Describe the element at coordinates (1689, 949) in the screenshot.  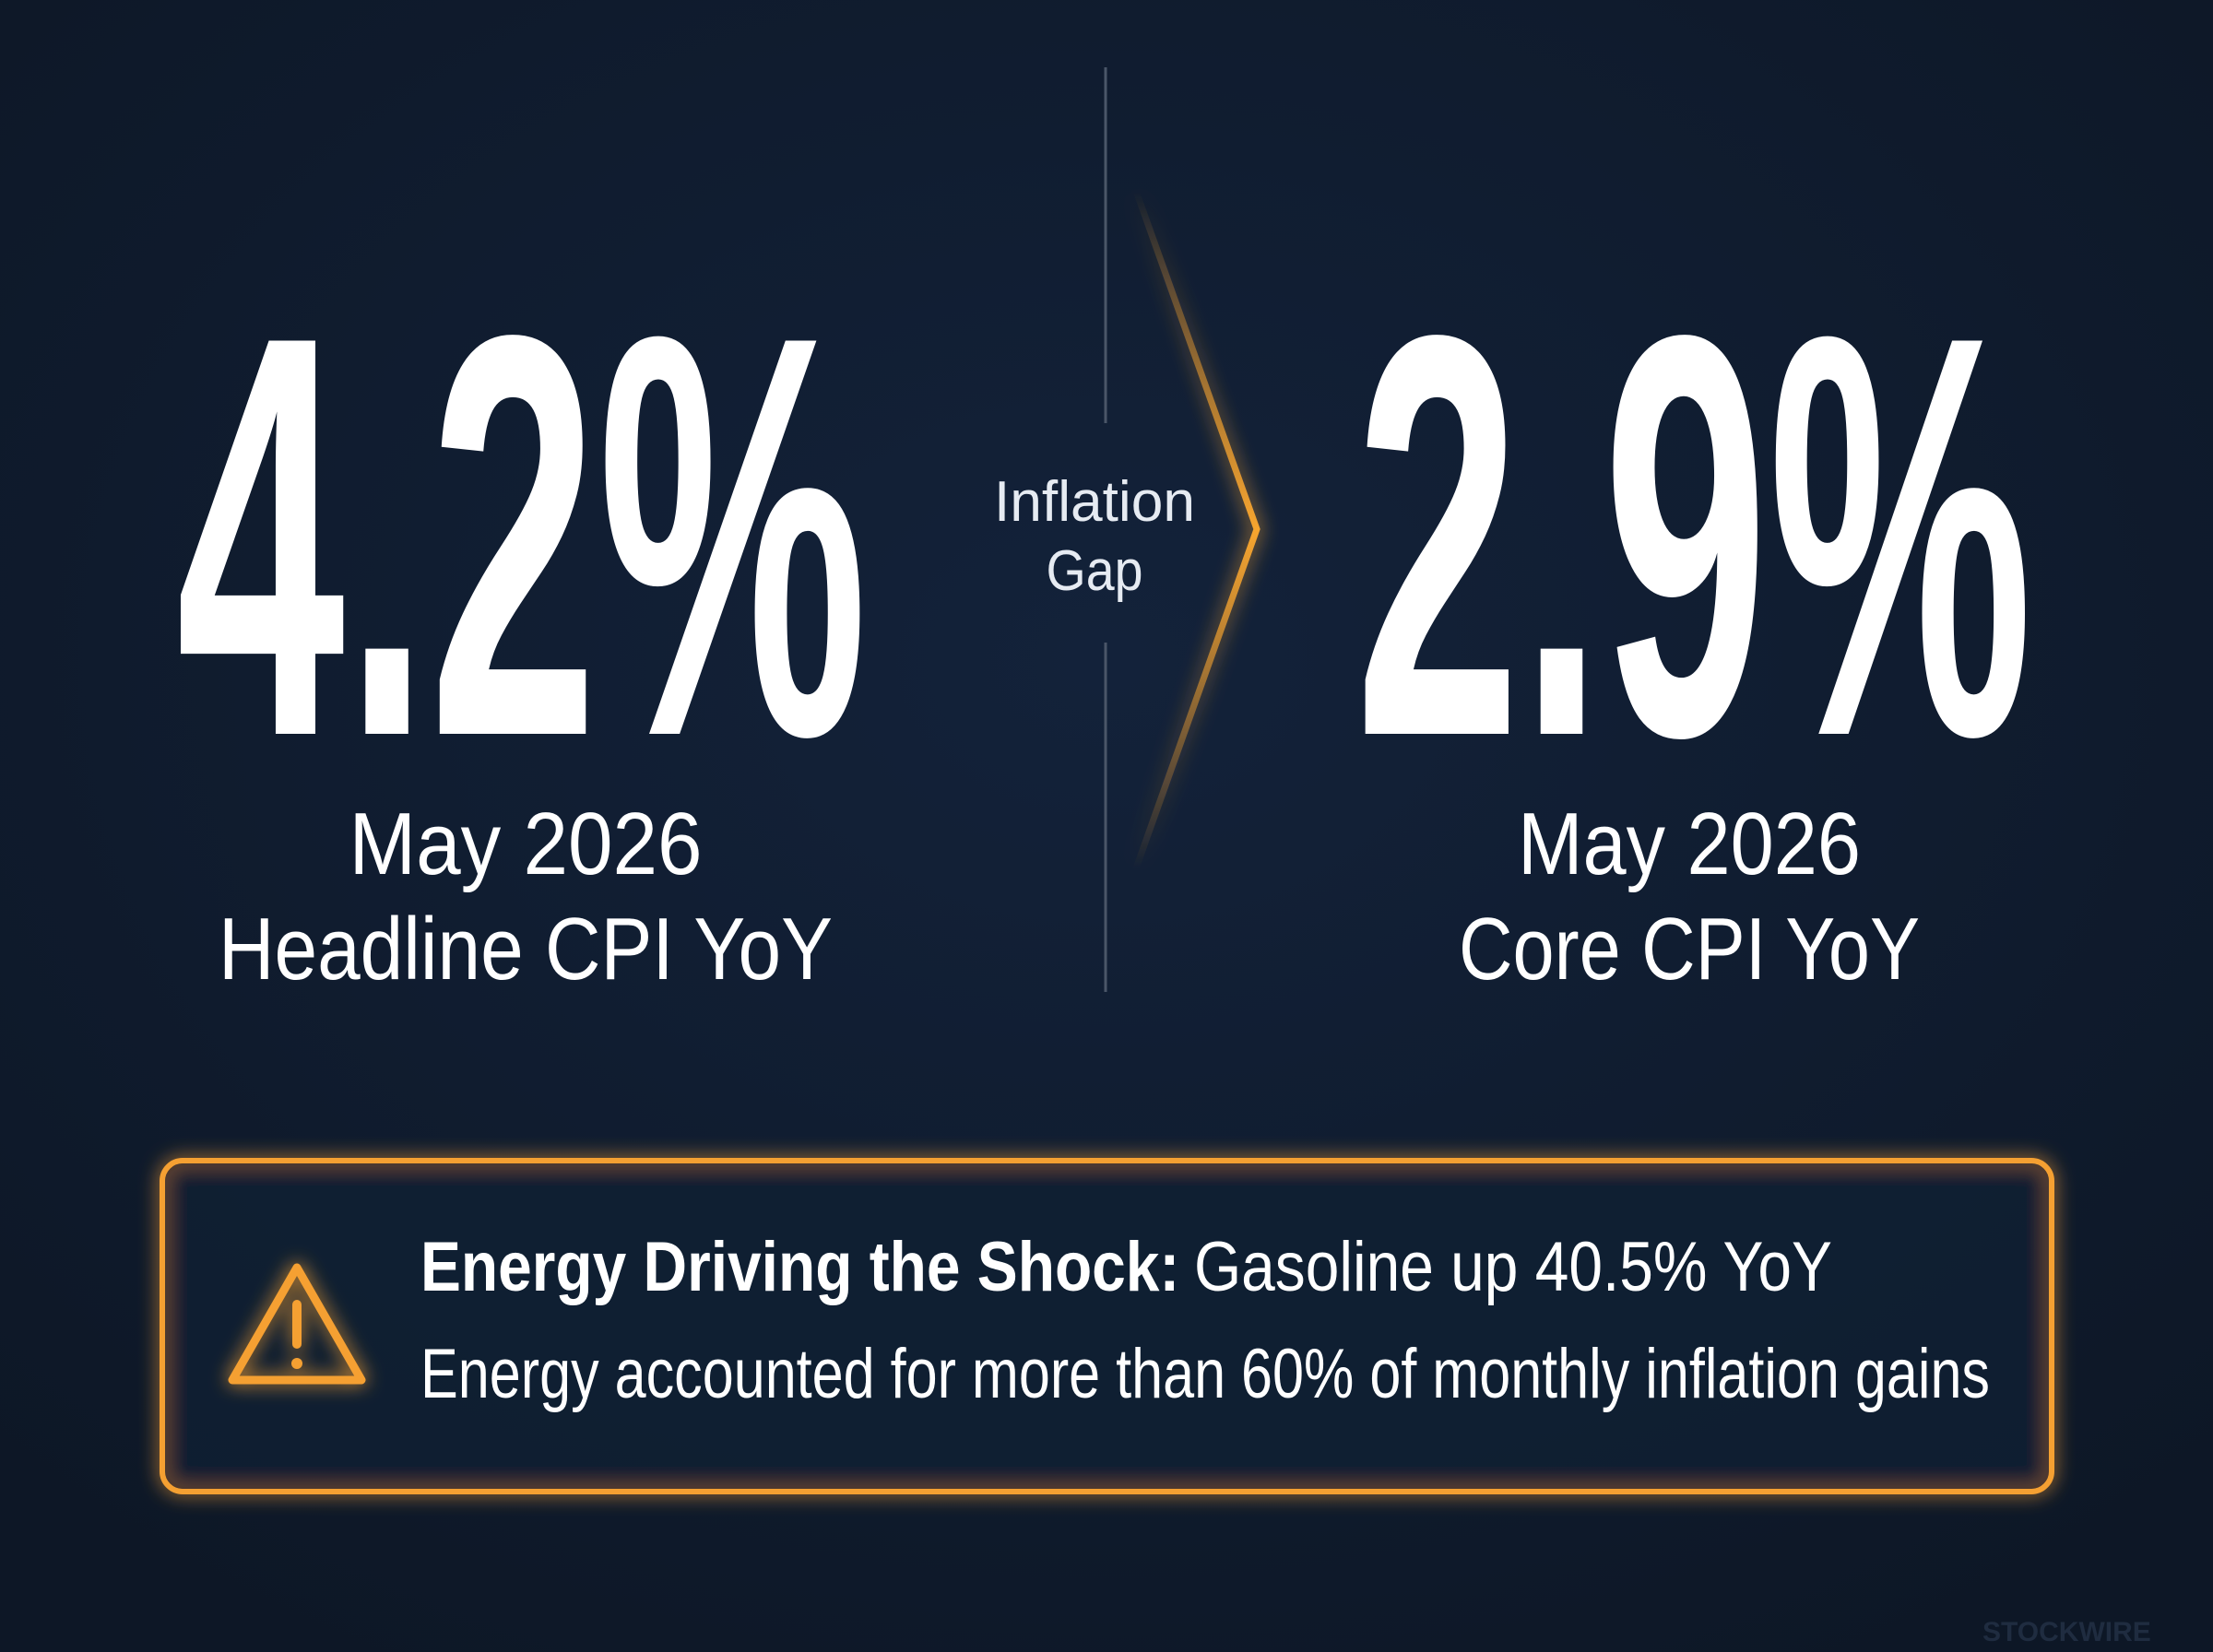
I see `core-label: Core CPI YoY` at that location.